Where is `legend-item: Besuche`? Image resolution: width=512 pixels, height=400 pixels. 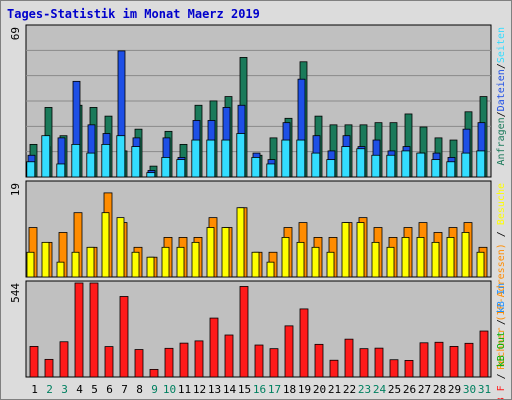 legend-item: Besuche is located at coordinates (501, 204).